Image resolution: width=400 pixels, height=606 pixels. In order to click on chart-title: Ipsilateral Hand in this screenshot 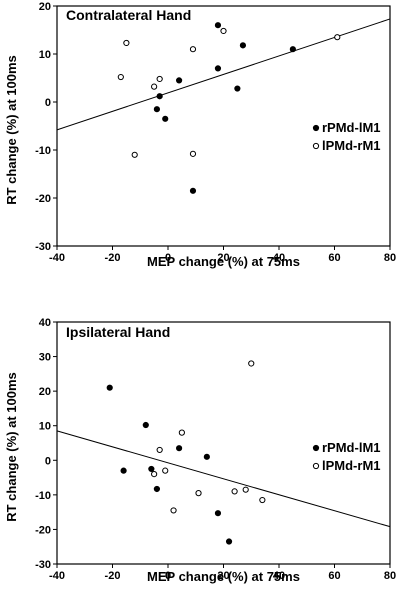, I will do `click(118, 332)`.